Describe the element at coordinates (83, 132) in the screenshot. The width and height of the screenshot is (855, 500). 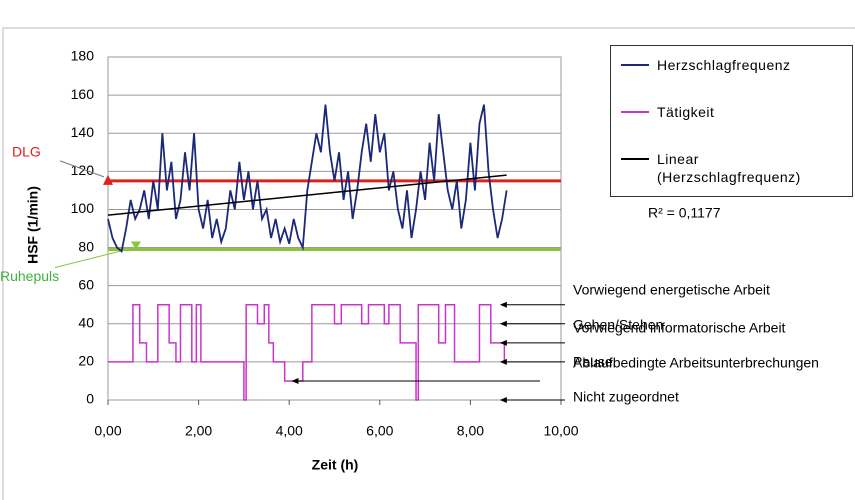
I see `y-tick-label: 140` at that location.